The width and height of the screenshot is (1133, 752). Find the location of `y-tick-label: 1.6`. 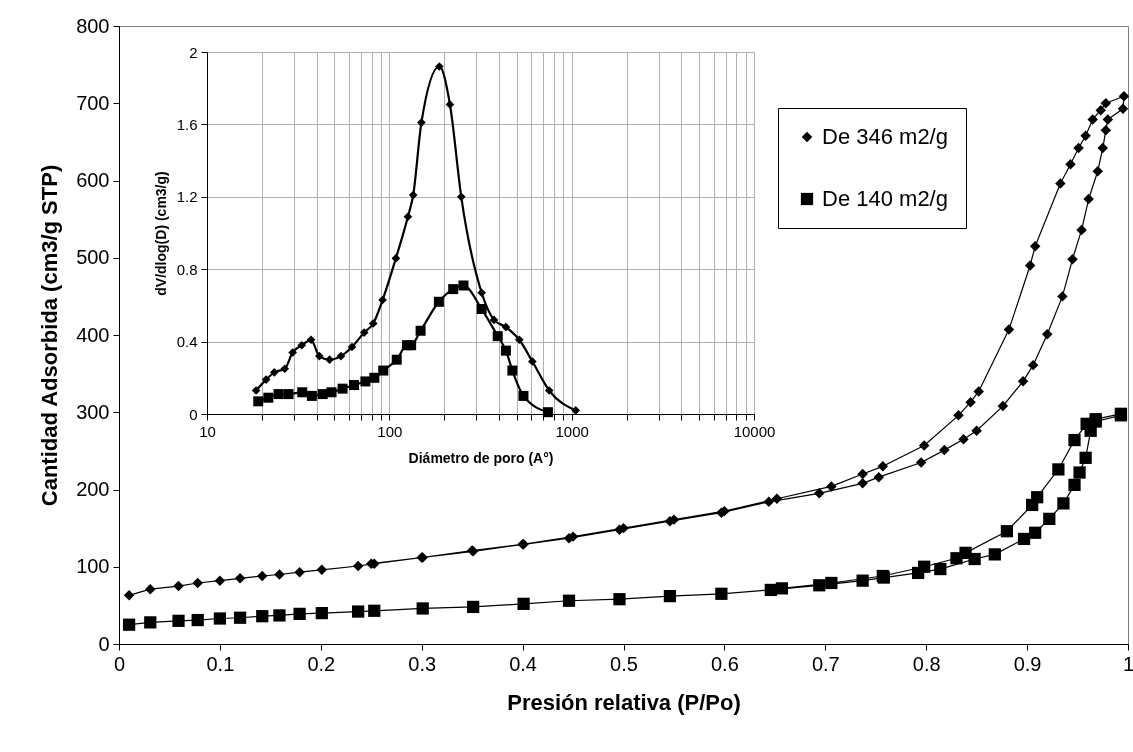

y-tick-label: 1.6 is located at coordinates (187, 124).